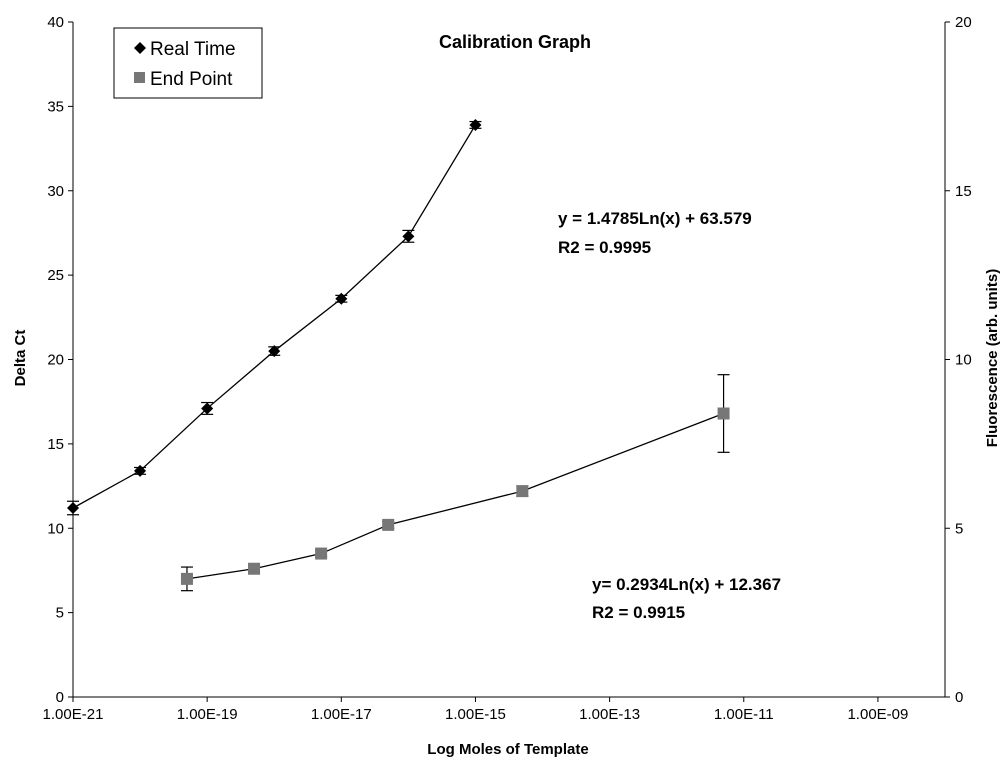 The height and width of the screenshot is (763, 1003). What do you see at coordinates (959, 697) in the screenshot?
I see `y2-tick-label: 0` at bounding box center [959, 697].